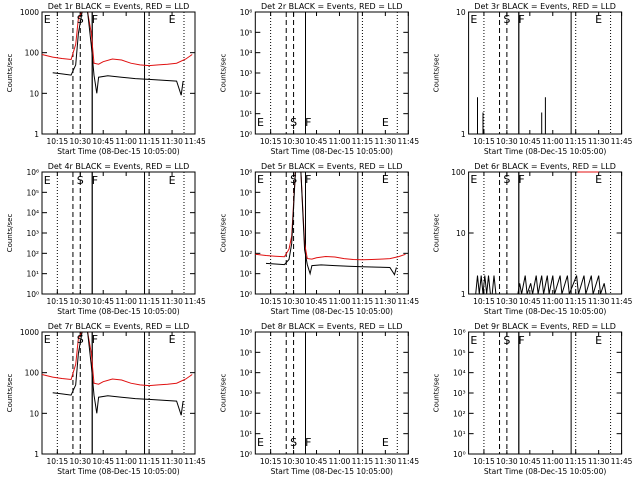 Image resolution: width=640 pixels, height=480 pixels. What do you see at coordinates (332, 326) in the screenshot?
I see `panel-title: Det 8r BLACK = Events, RED = LLD` at bounding box center [332, 326].